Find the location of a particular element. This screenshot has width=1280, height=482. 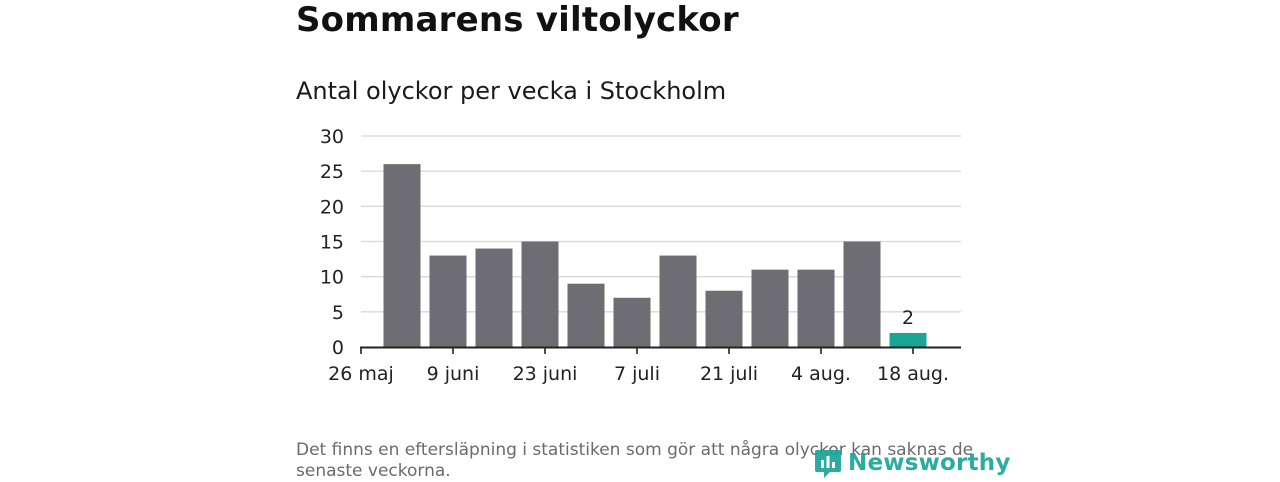

y-tick-label: 0 is located at coordinates (338, 348).